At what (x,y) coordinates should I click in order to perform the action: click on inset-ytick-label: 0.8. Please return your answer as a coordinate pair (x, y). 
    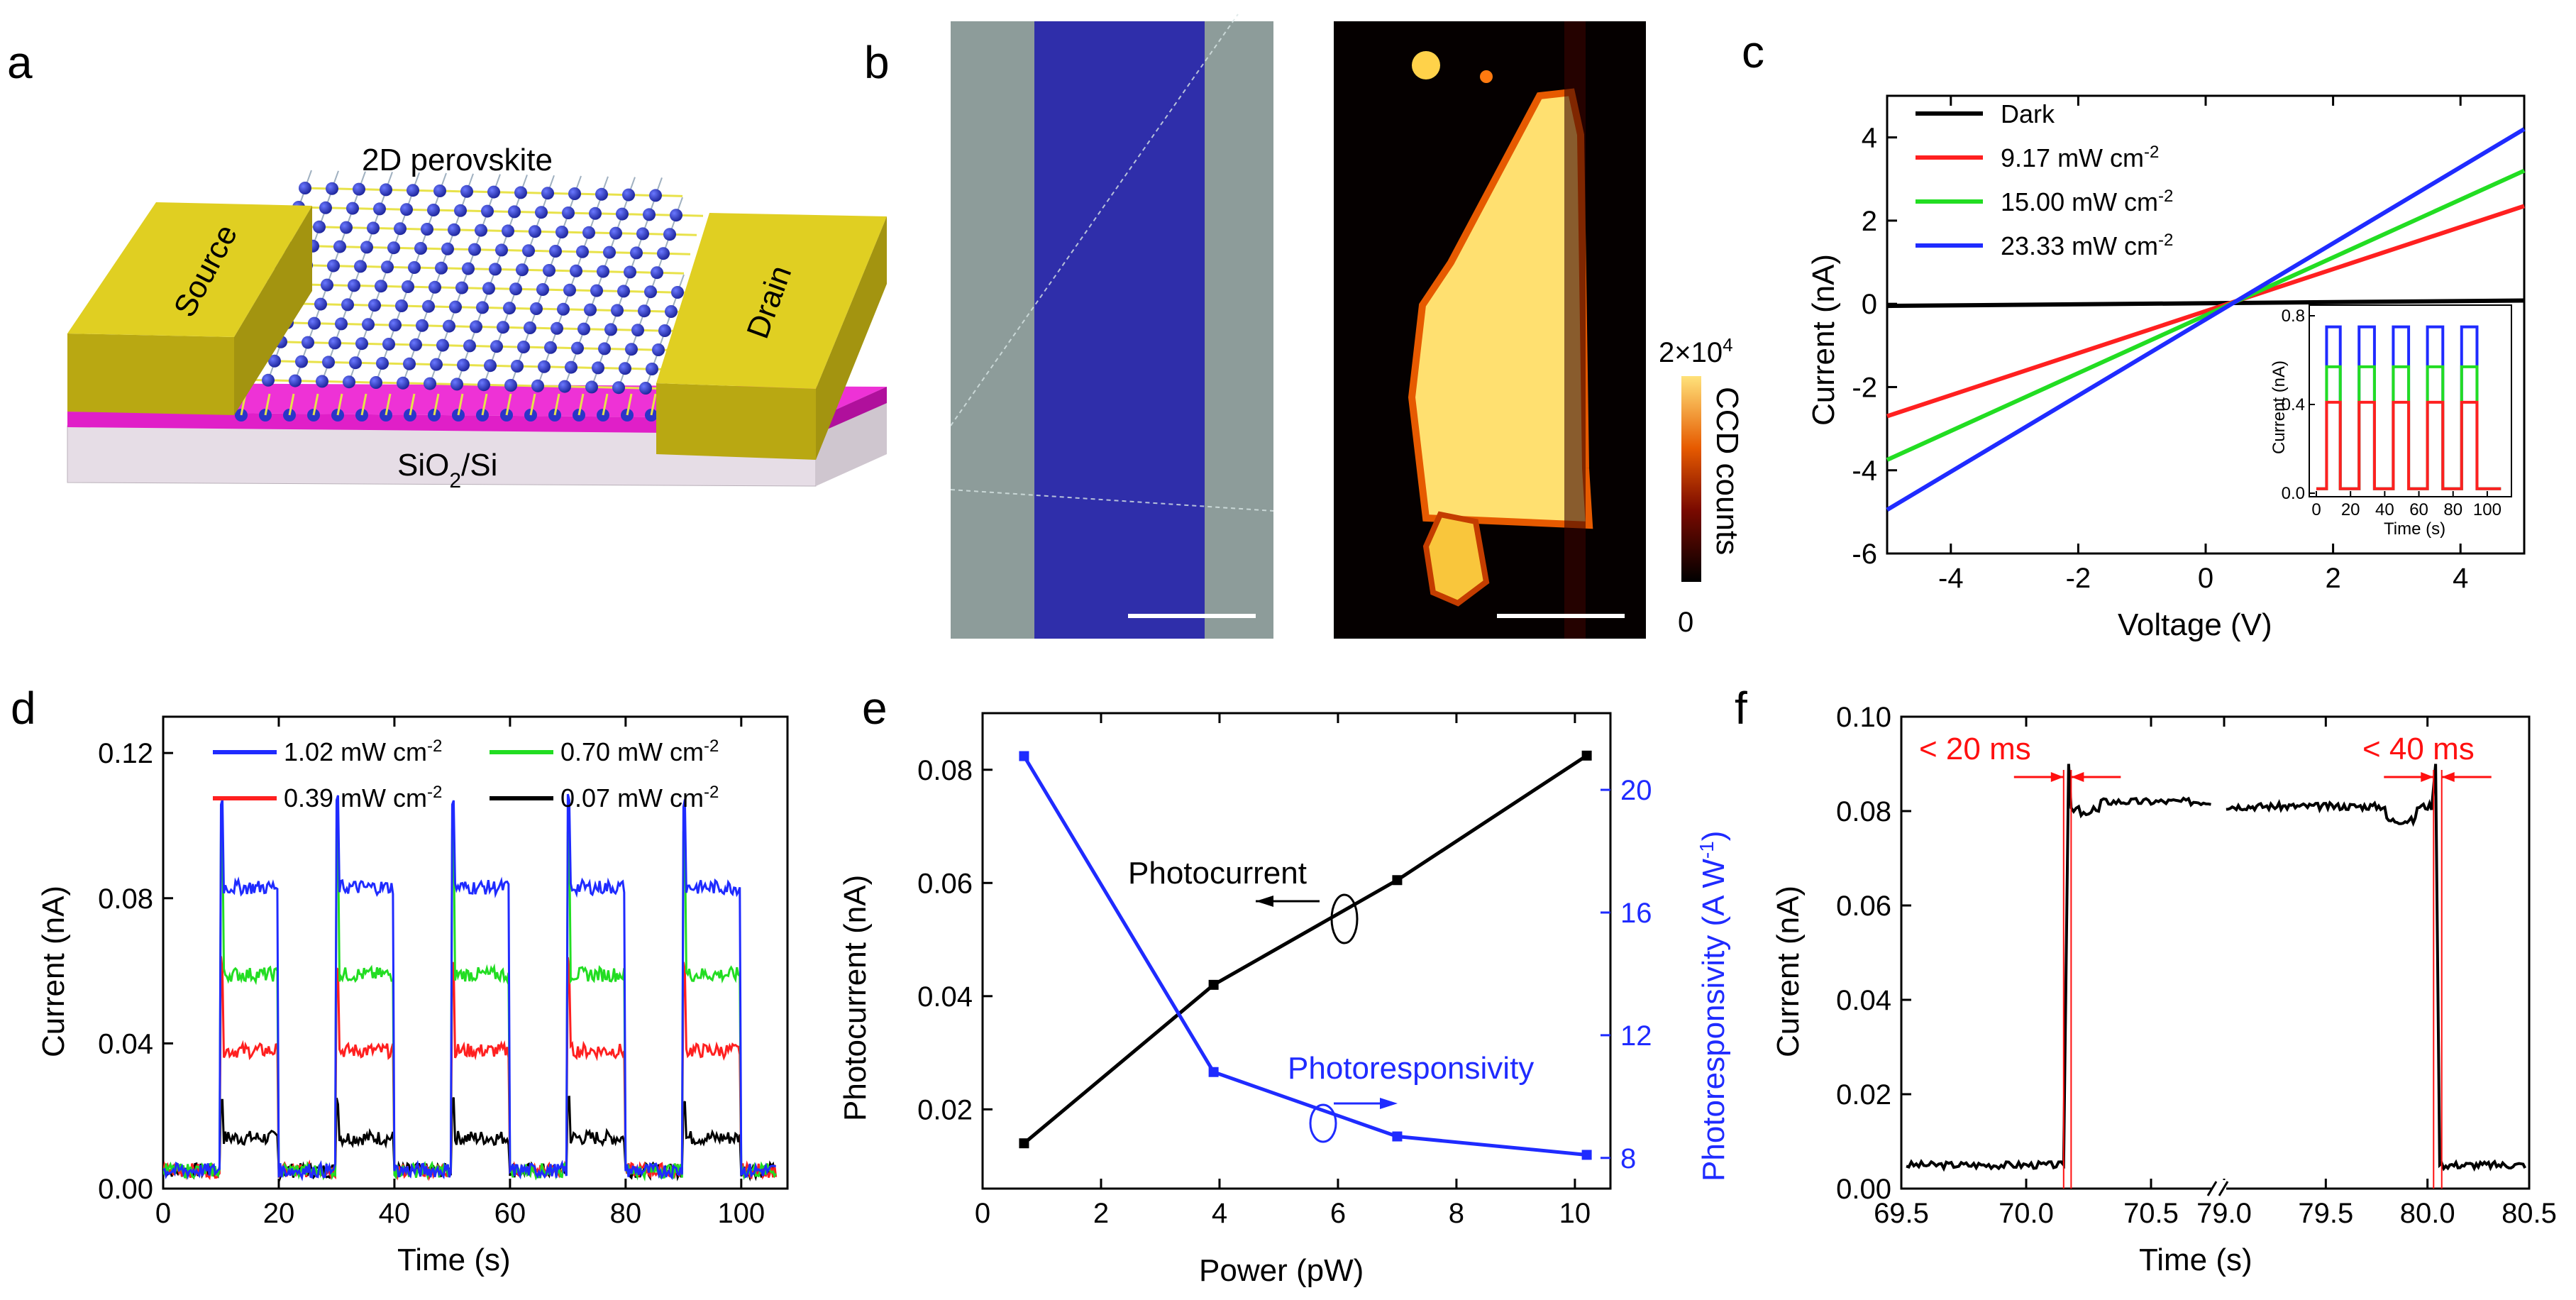
    Looking at the image, I should click on (2293, 316).